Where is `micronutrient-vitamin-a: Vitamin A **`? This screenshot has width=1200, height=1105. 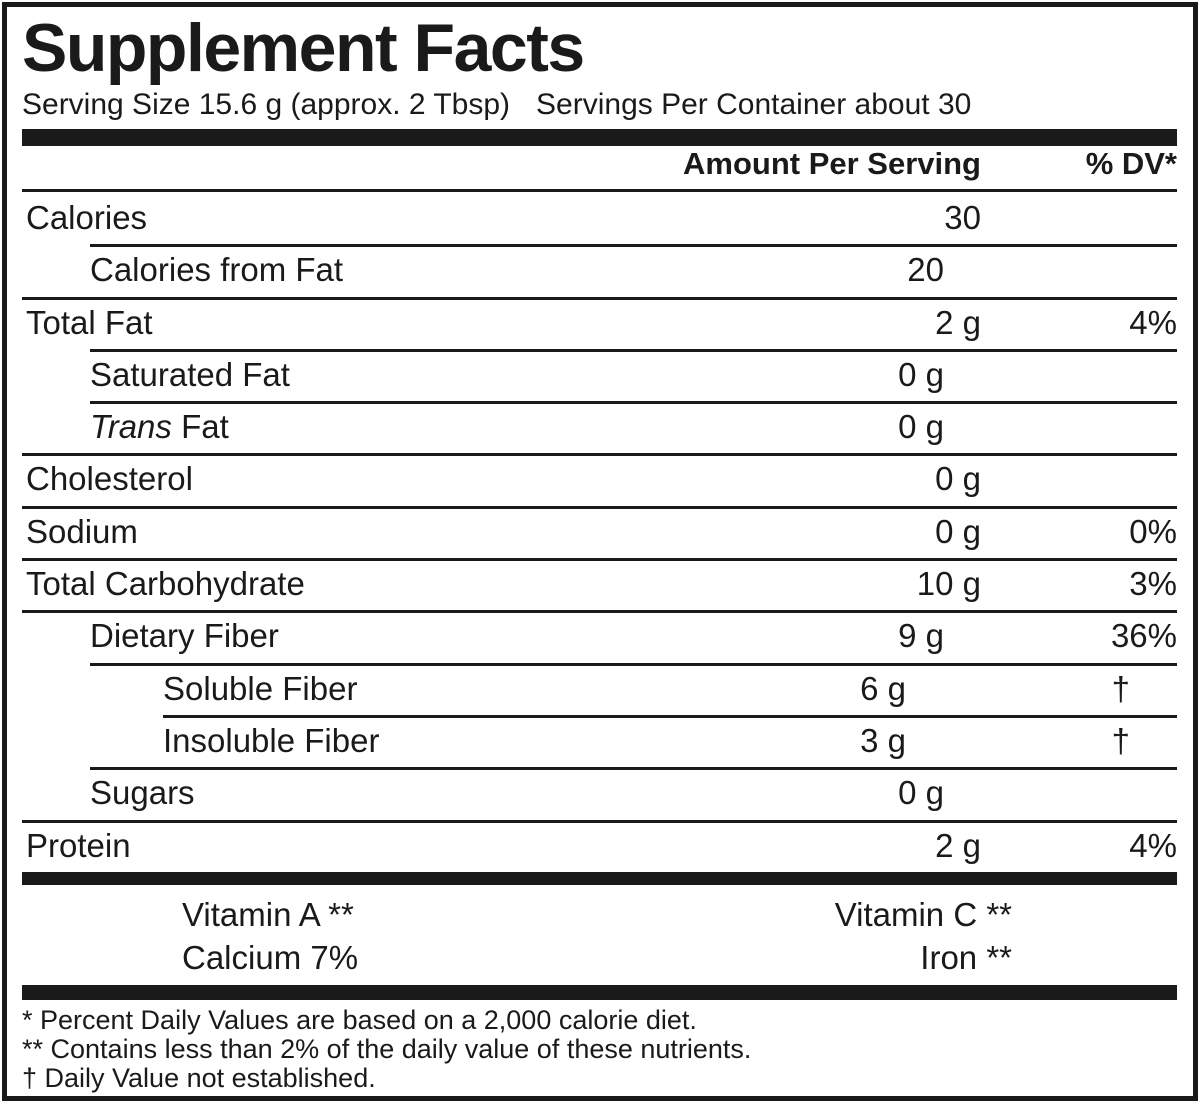 micronutrient-vitamin-a: Vitamin A ** is located at coordinates (268, 914).